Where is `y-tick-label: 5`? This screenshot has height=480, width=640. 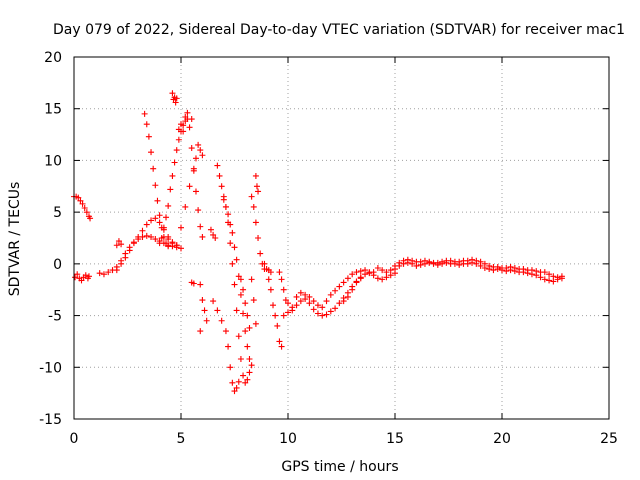 y-tick-label: 5 is located at coordinates (57, 213).